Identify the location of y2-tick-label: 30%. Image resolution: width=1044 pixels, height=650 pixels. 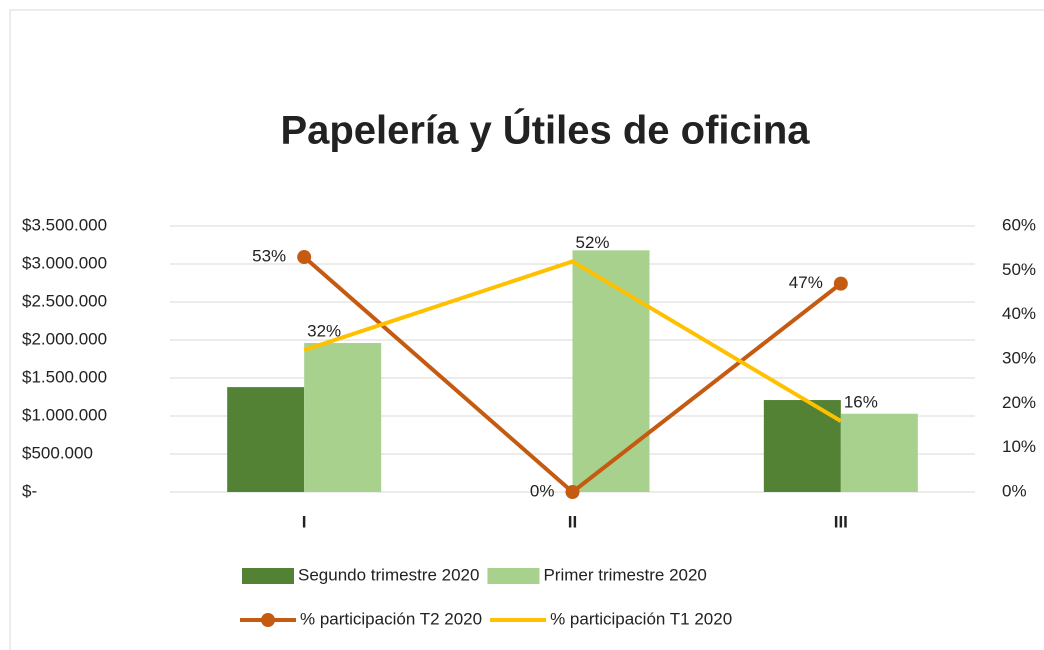
(1019, 357).